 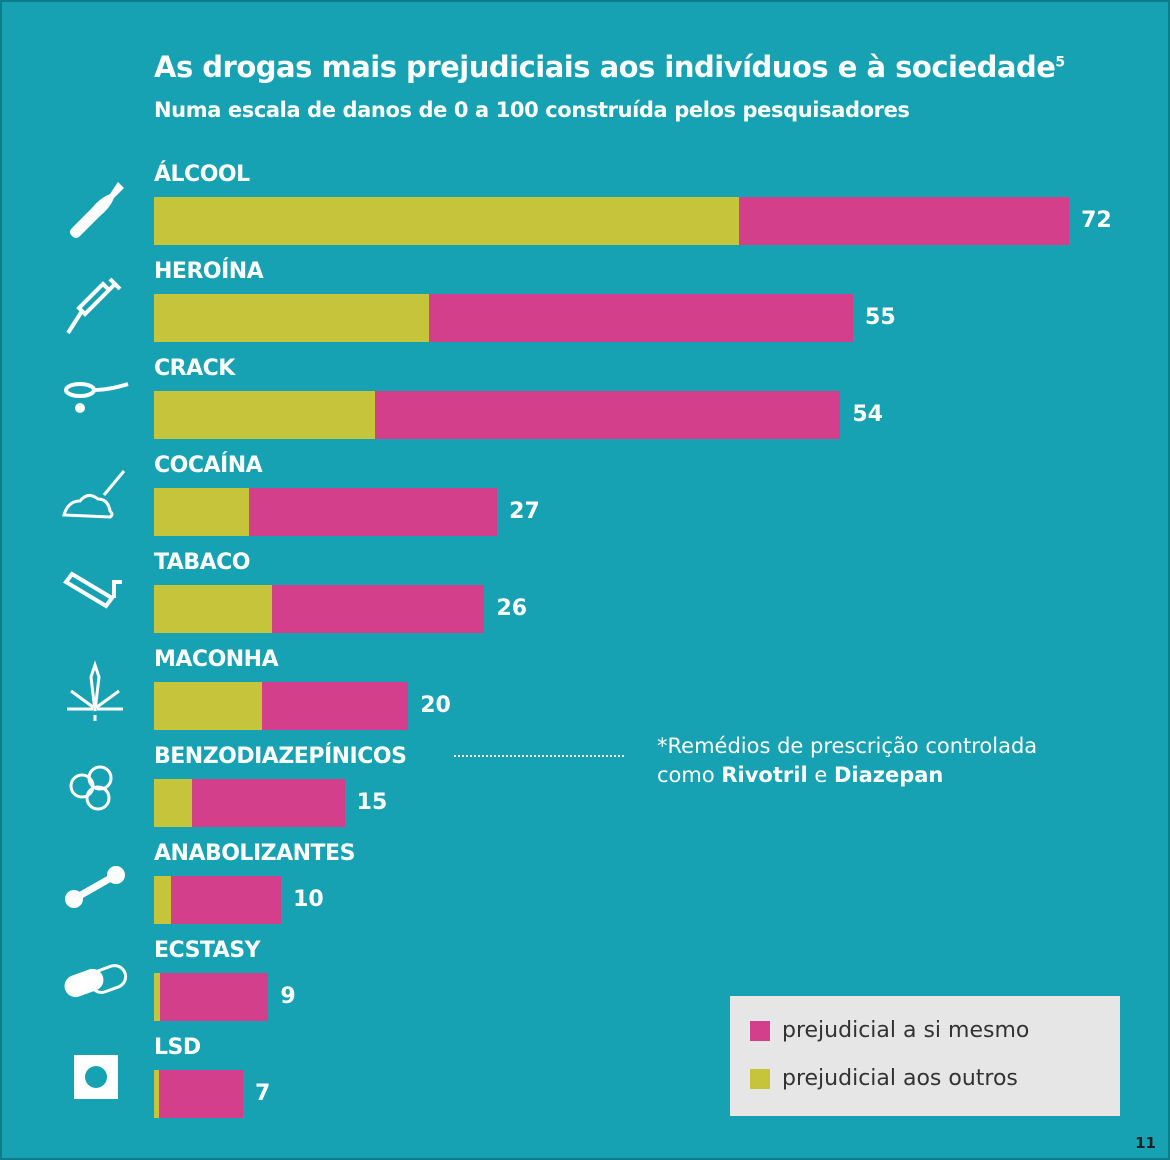 I want to click on total-value-label: 26, so click(x=512, y=608).